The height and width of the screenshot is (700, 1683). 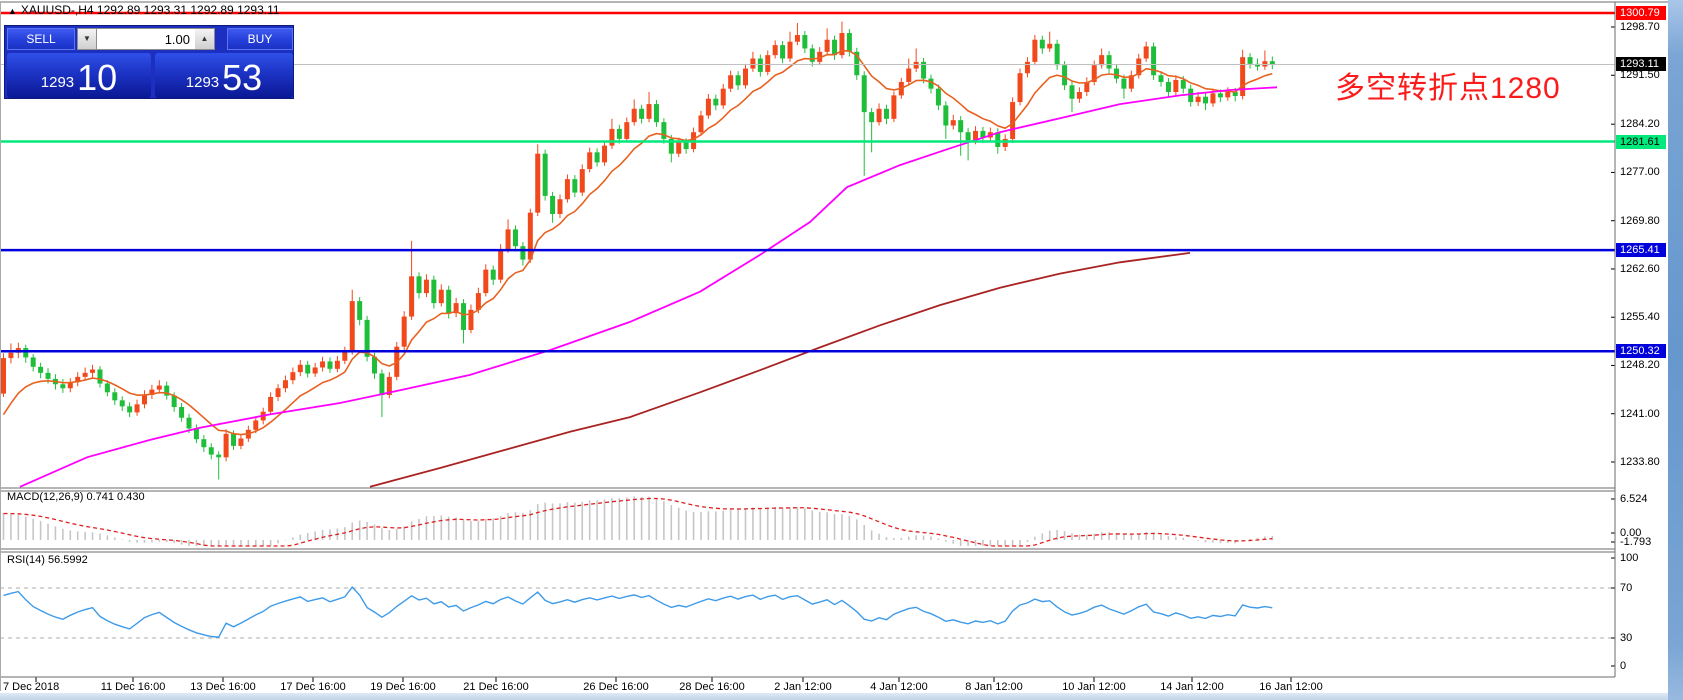 I want to click on buy-quote-button: 1293 53, so click(x=224, y=75).